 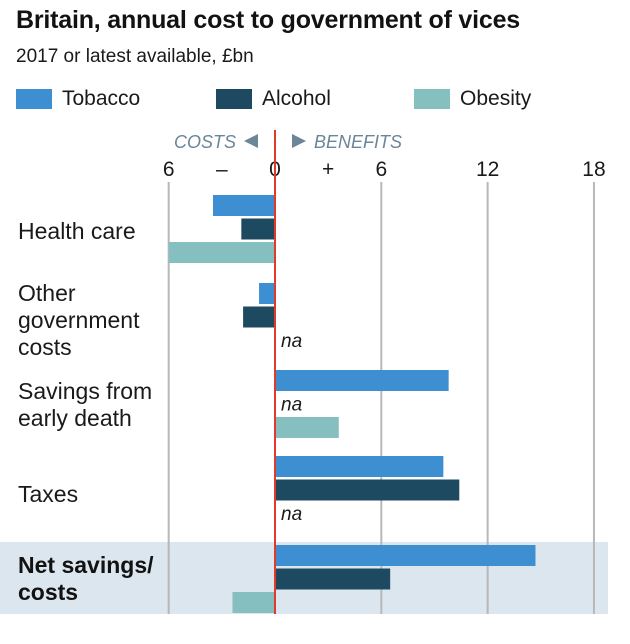 I want to click on bar-obesity-savings-from-early-death, so click(x=307, y=427).